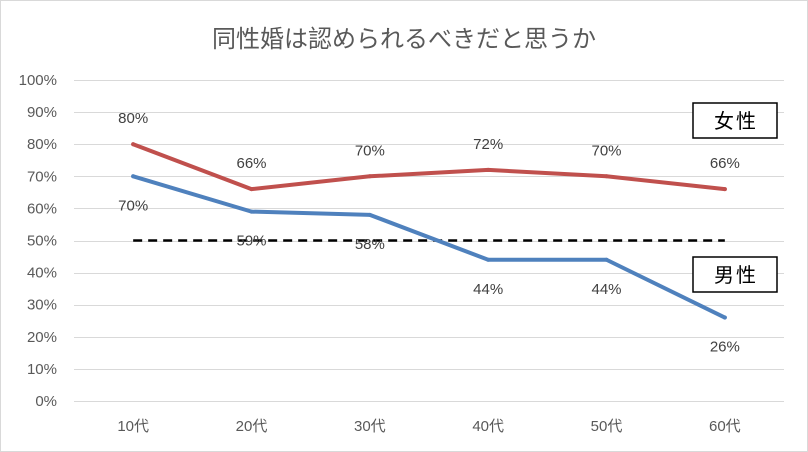 This screenshot has width=808, height=452. I want to click on y-tick-label: 80%, so click(42, 144).